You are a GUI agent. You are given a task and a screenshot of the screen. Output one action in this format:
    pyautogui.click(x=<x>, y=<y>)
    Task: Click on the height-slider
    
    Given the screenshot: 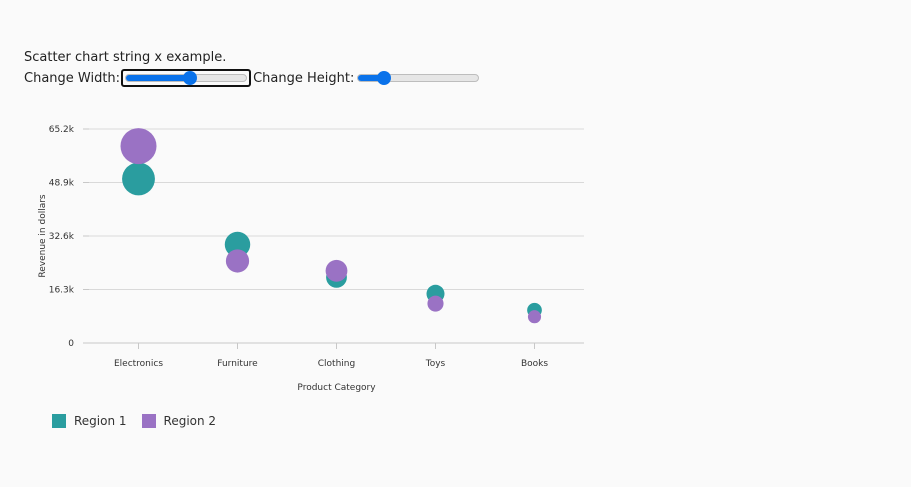 What is the action you would take?
    pyautogui.click(x=418, y=78)
    